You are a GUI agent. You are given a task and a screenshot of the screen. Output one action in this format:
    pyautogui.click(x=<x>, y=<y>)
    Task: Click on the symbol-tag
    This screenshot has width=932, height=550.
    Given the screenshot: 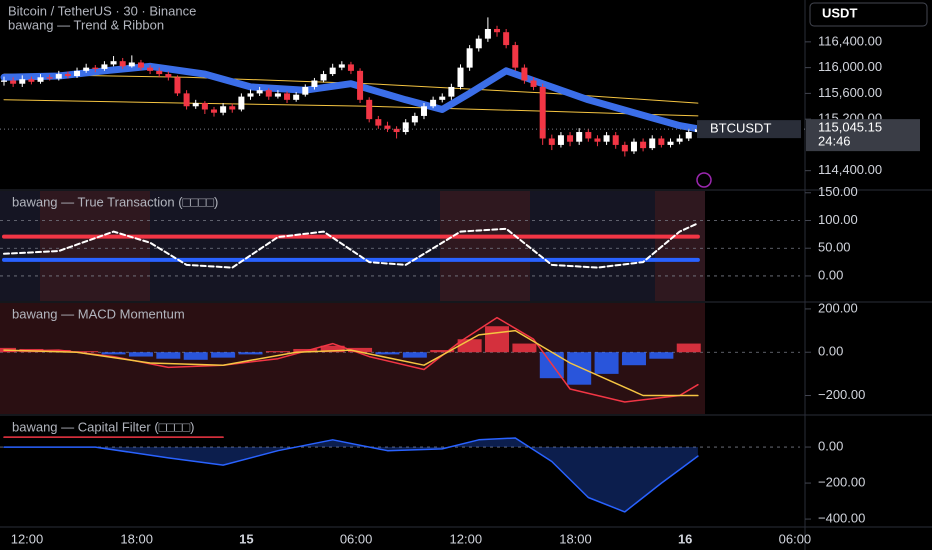 What is the action you would take?
    pyautogui.click(x=749, y=129)
    